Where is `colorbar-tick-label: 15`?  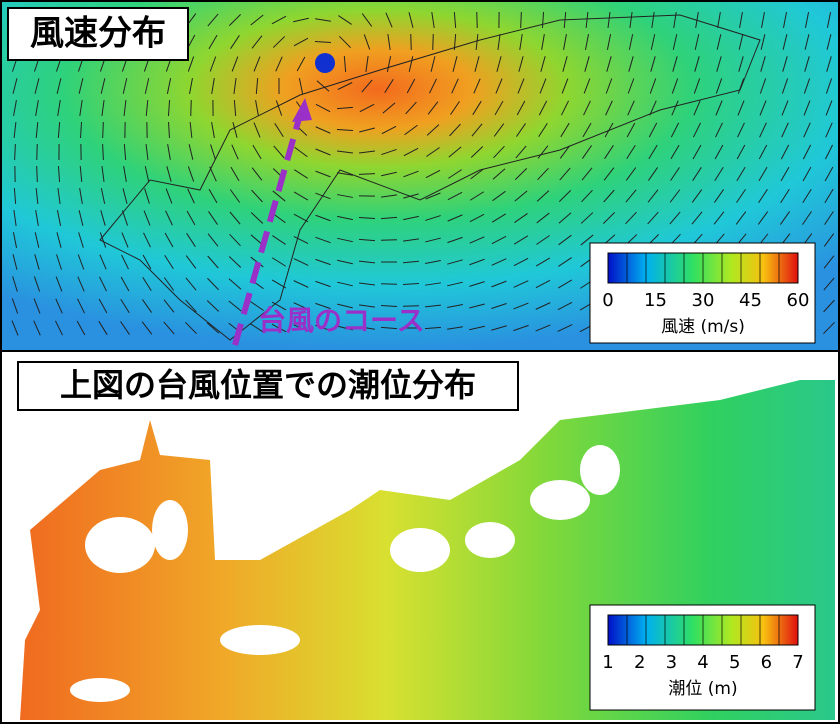 colorbar-tick-label: 15 is located at coordinates (655, 300).